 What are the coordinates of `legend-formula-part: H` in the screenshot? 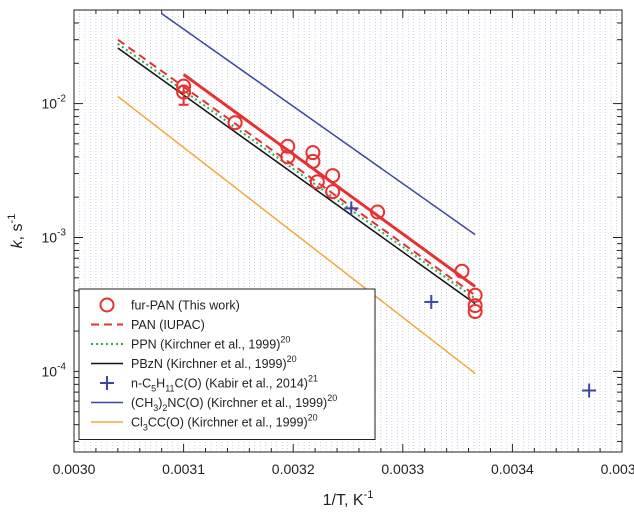 It's located at (160, 384).